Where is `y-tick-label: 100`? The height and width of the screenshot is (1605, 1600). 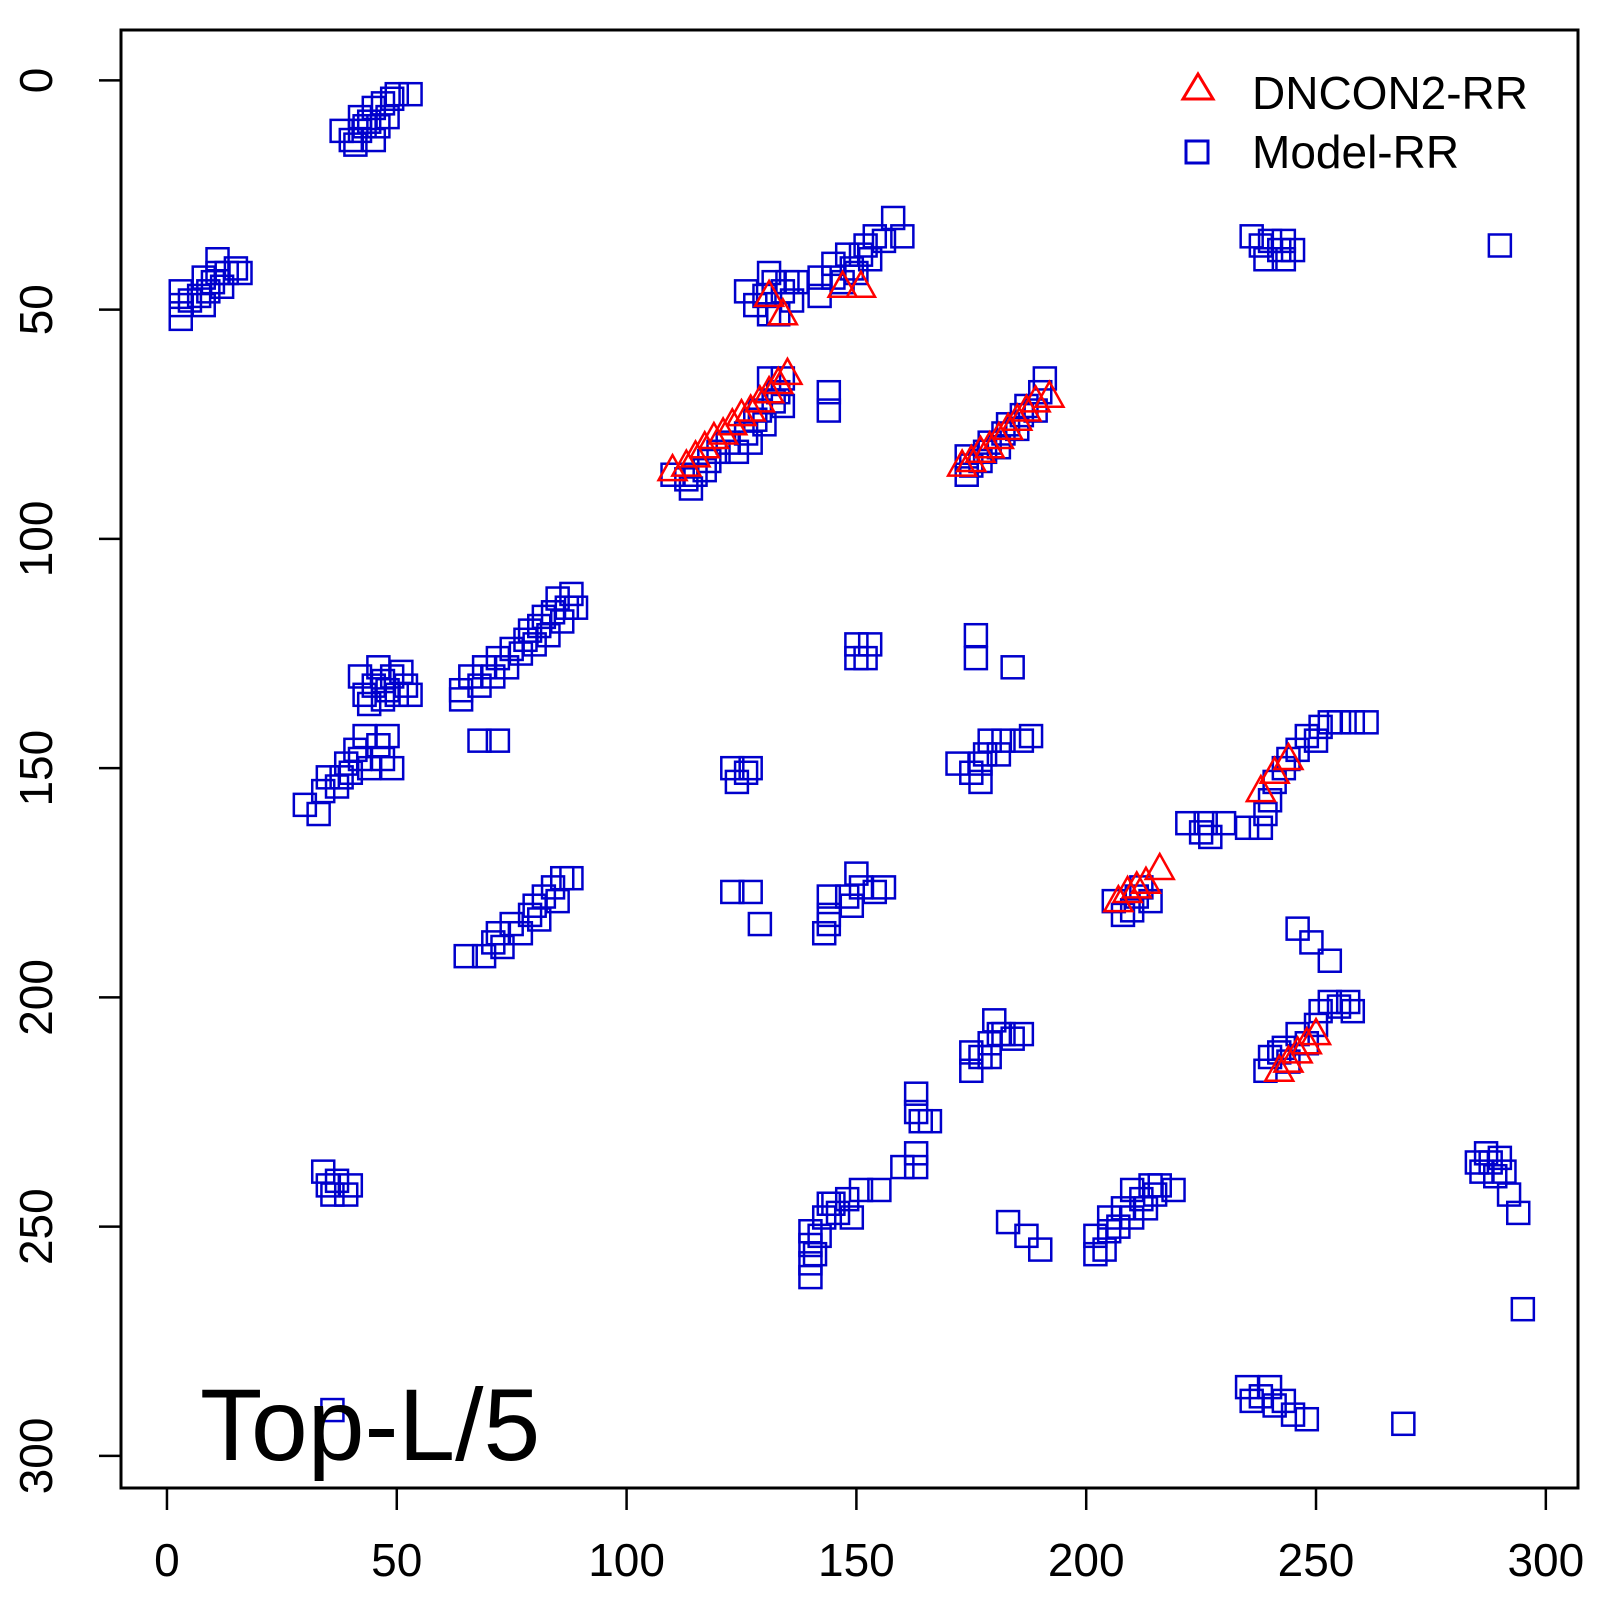
y-tick-label: 100 is located at coordinates (36, 539).